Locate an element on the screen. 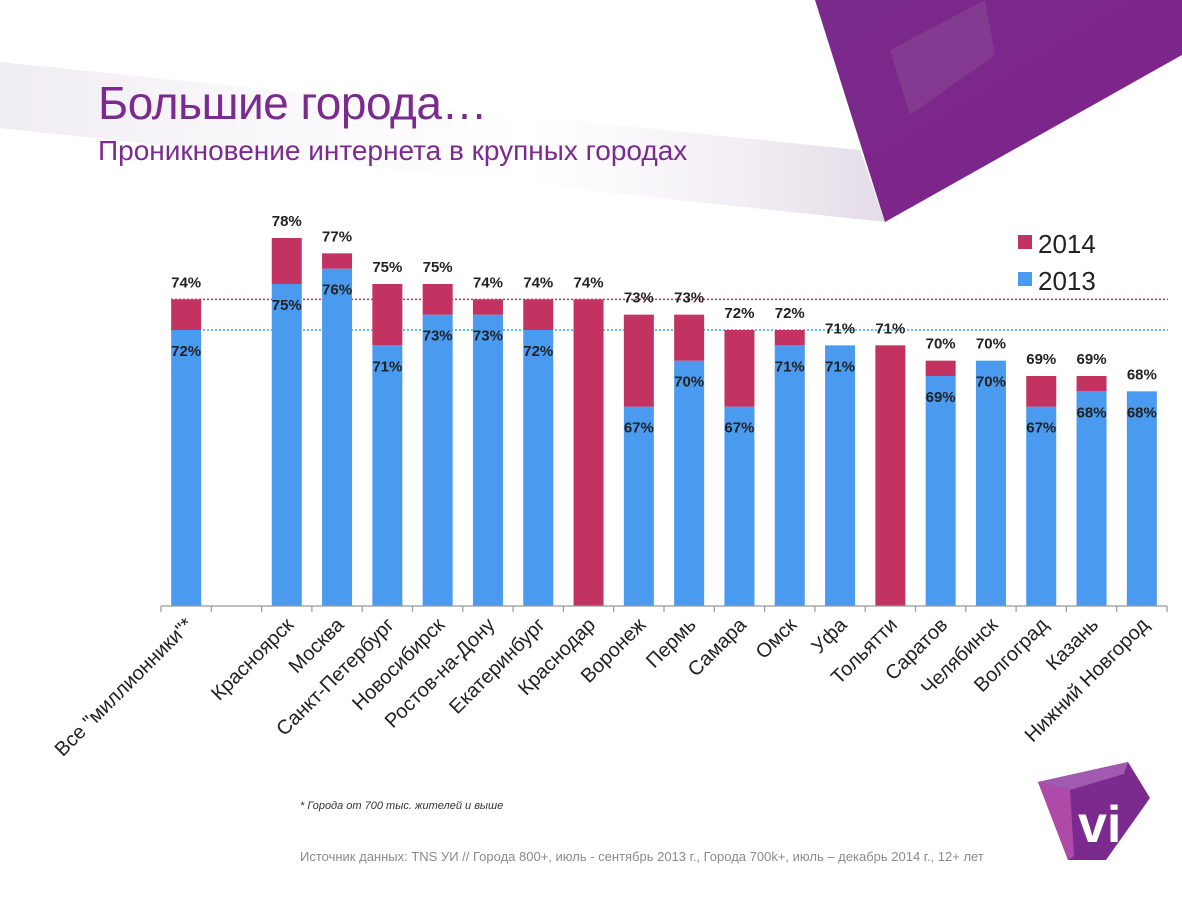 This screenshot has height=898, width=1182. logo-text: vi is located at coordinates (1099, 825).